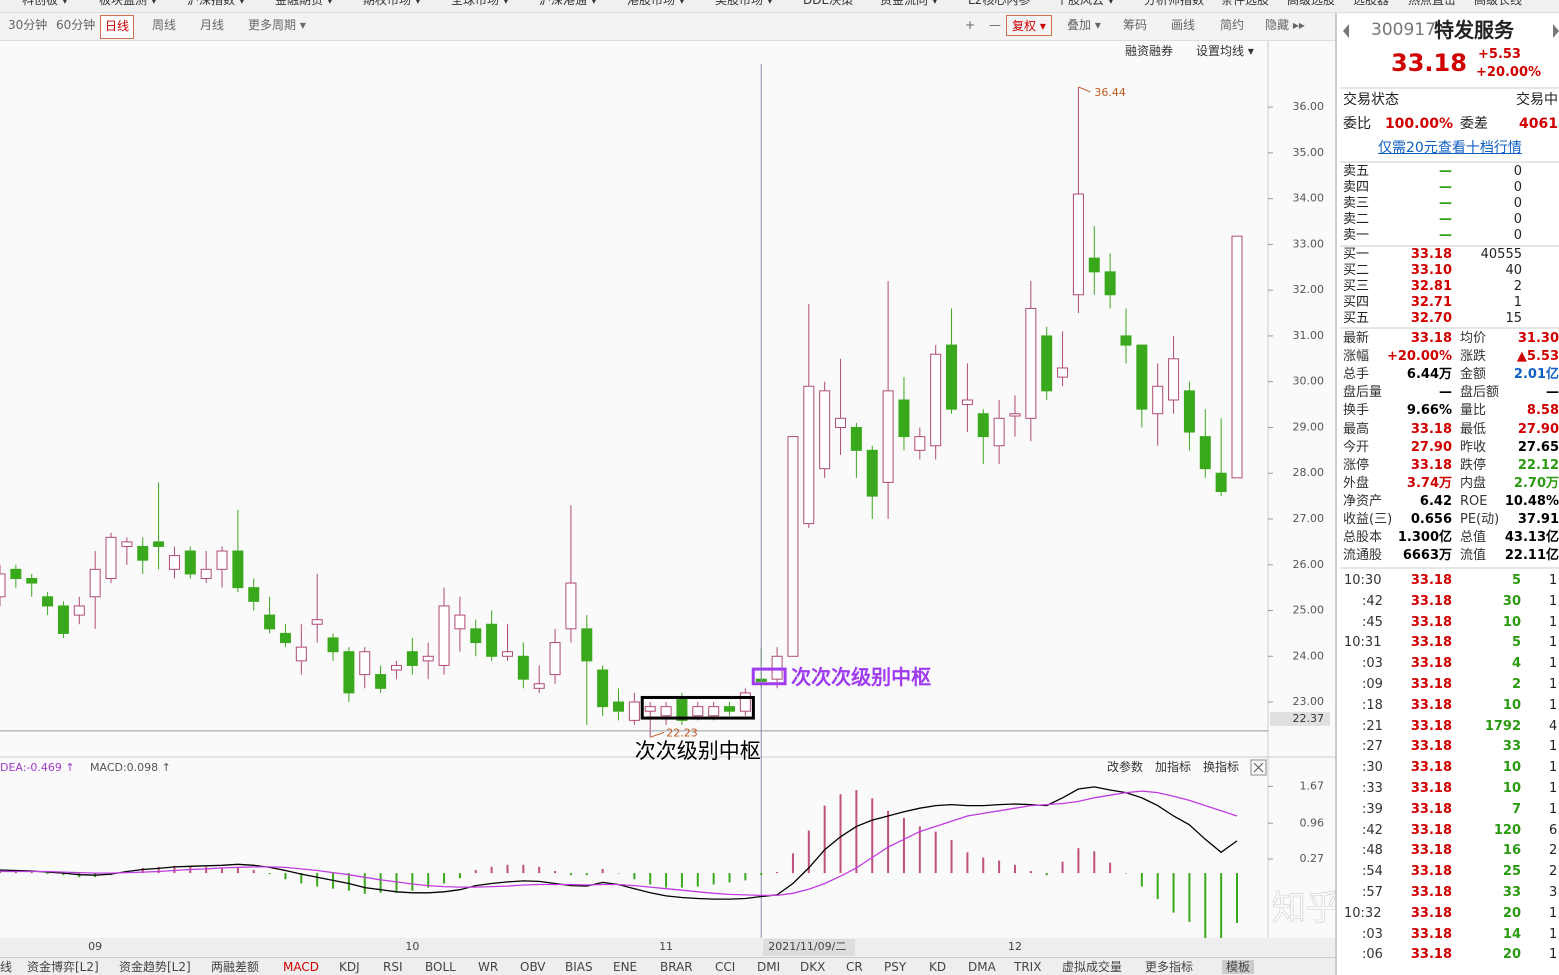 This screenshot has height=975, width=1559. Describe the element at coordinates (45, 3) in the screenshot. I see `menu-item: 科创板 ▾` at that location.